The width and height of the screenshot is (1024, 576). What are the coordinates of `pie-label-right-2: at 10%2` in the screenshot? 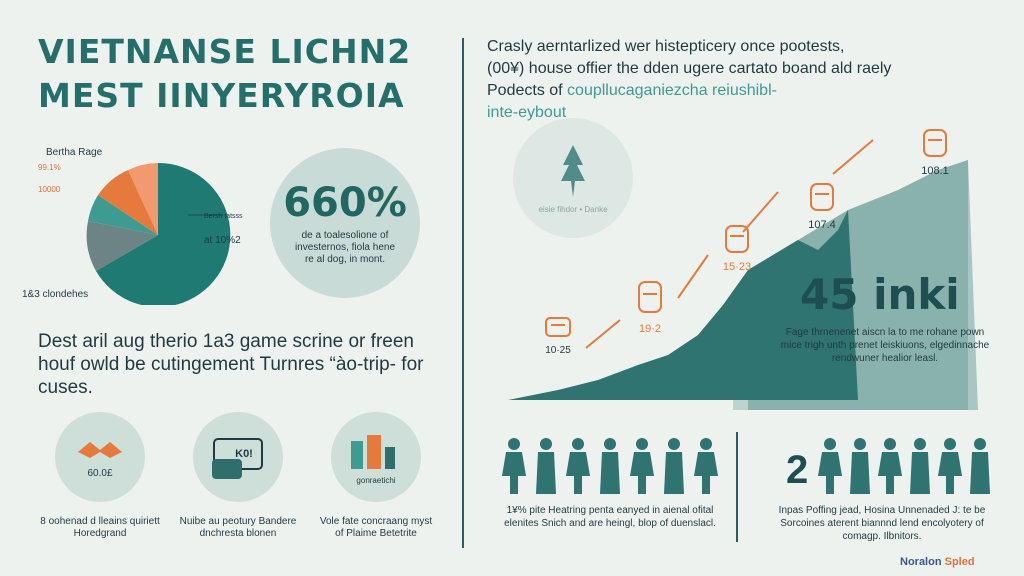 It's located at (222, 240).